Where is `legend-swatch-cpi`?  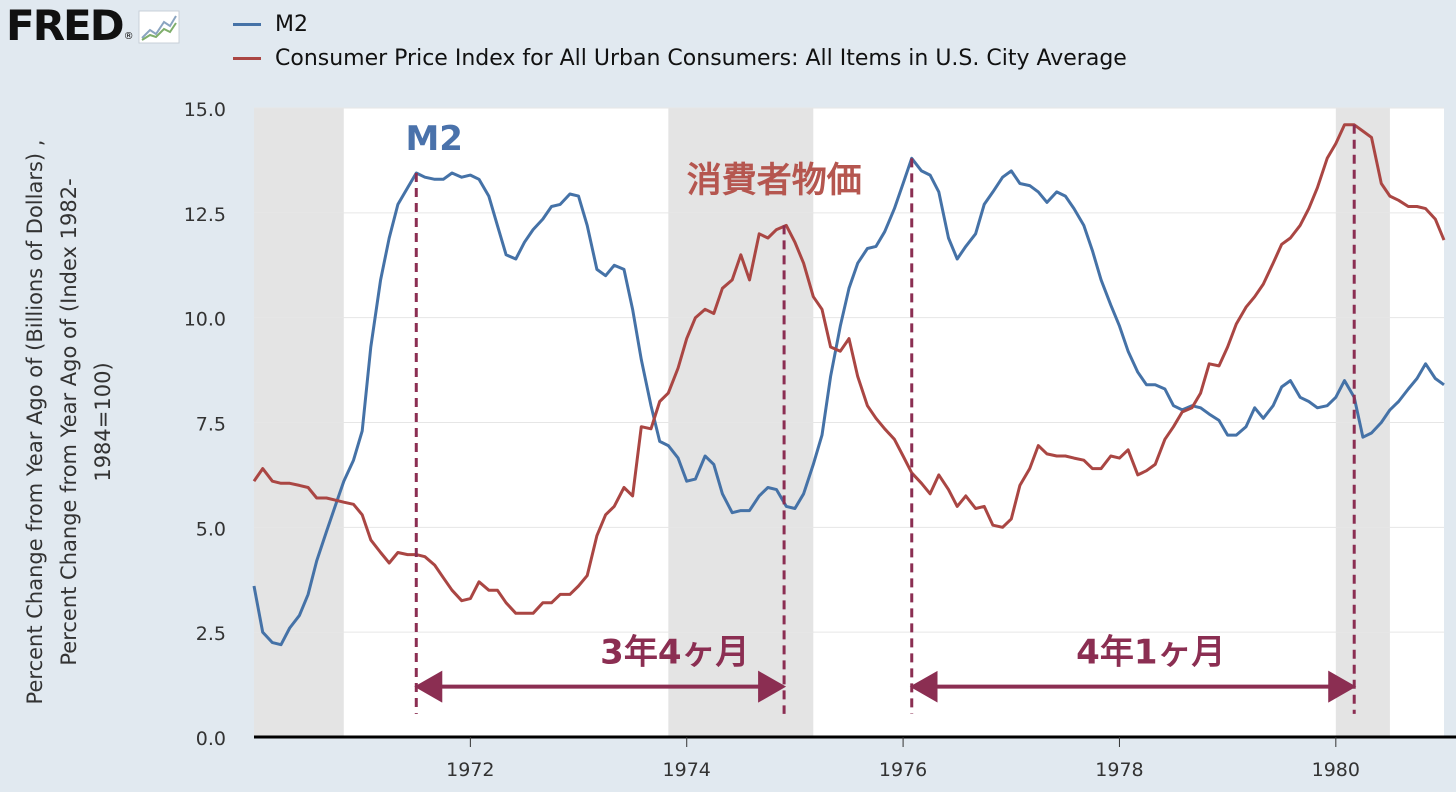
legend-swatch-cpi is located at coordinates (247, 58).